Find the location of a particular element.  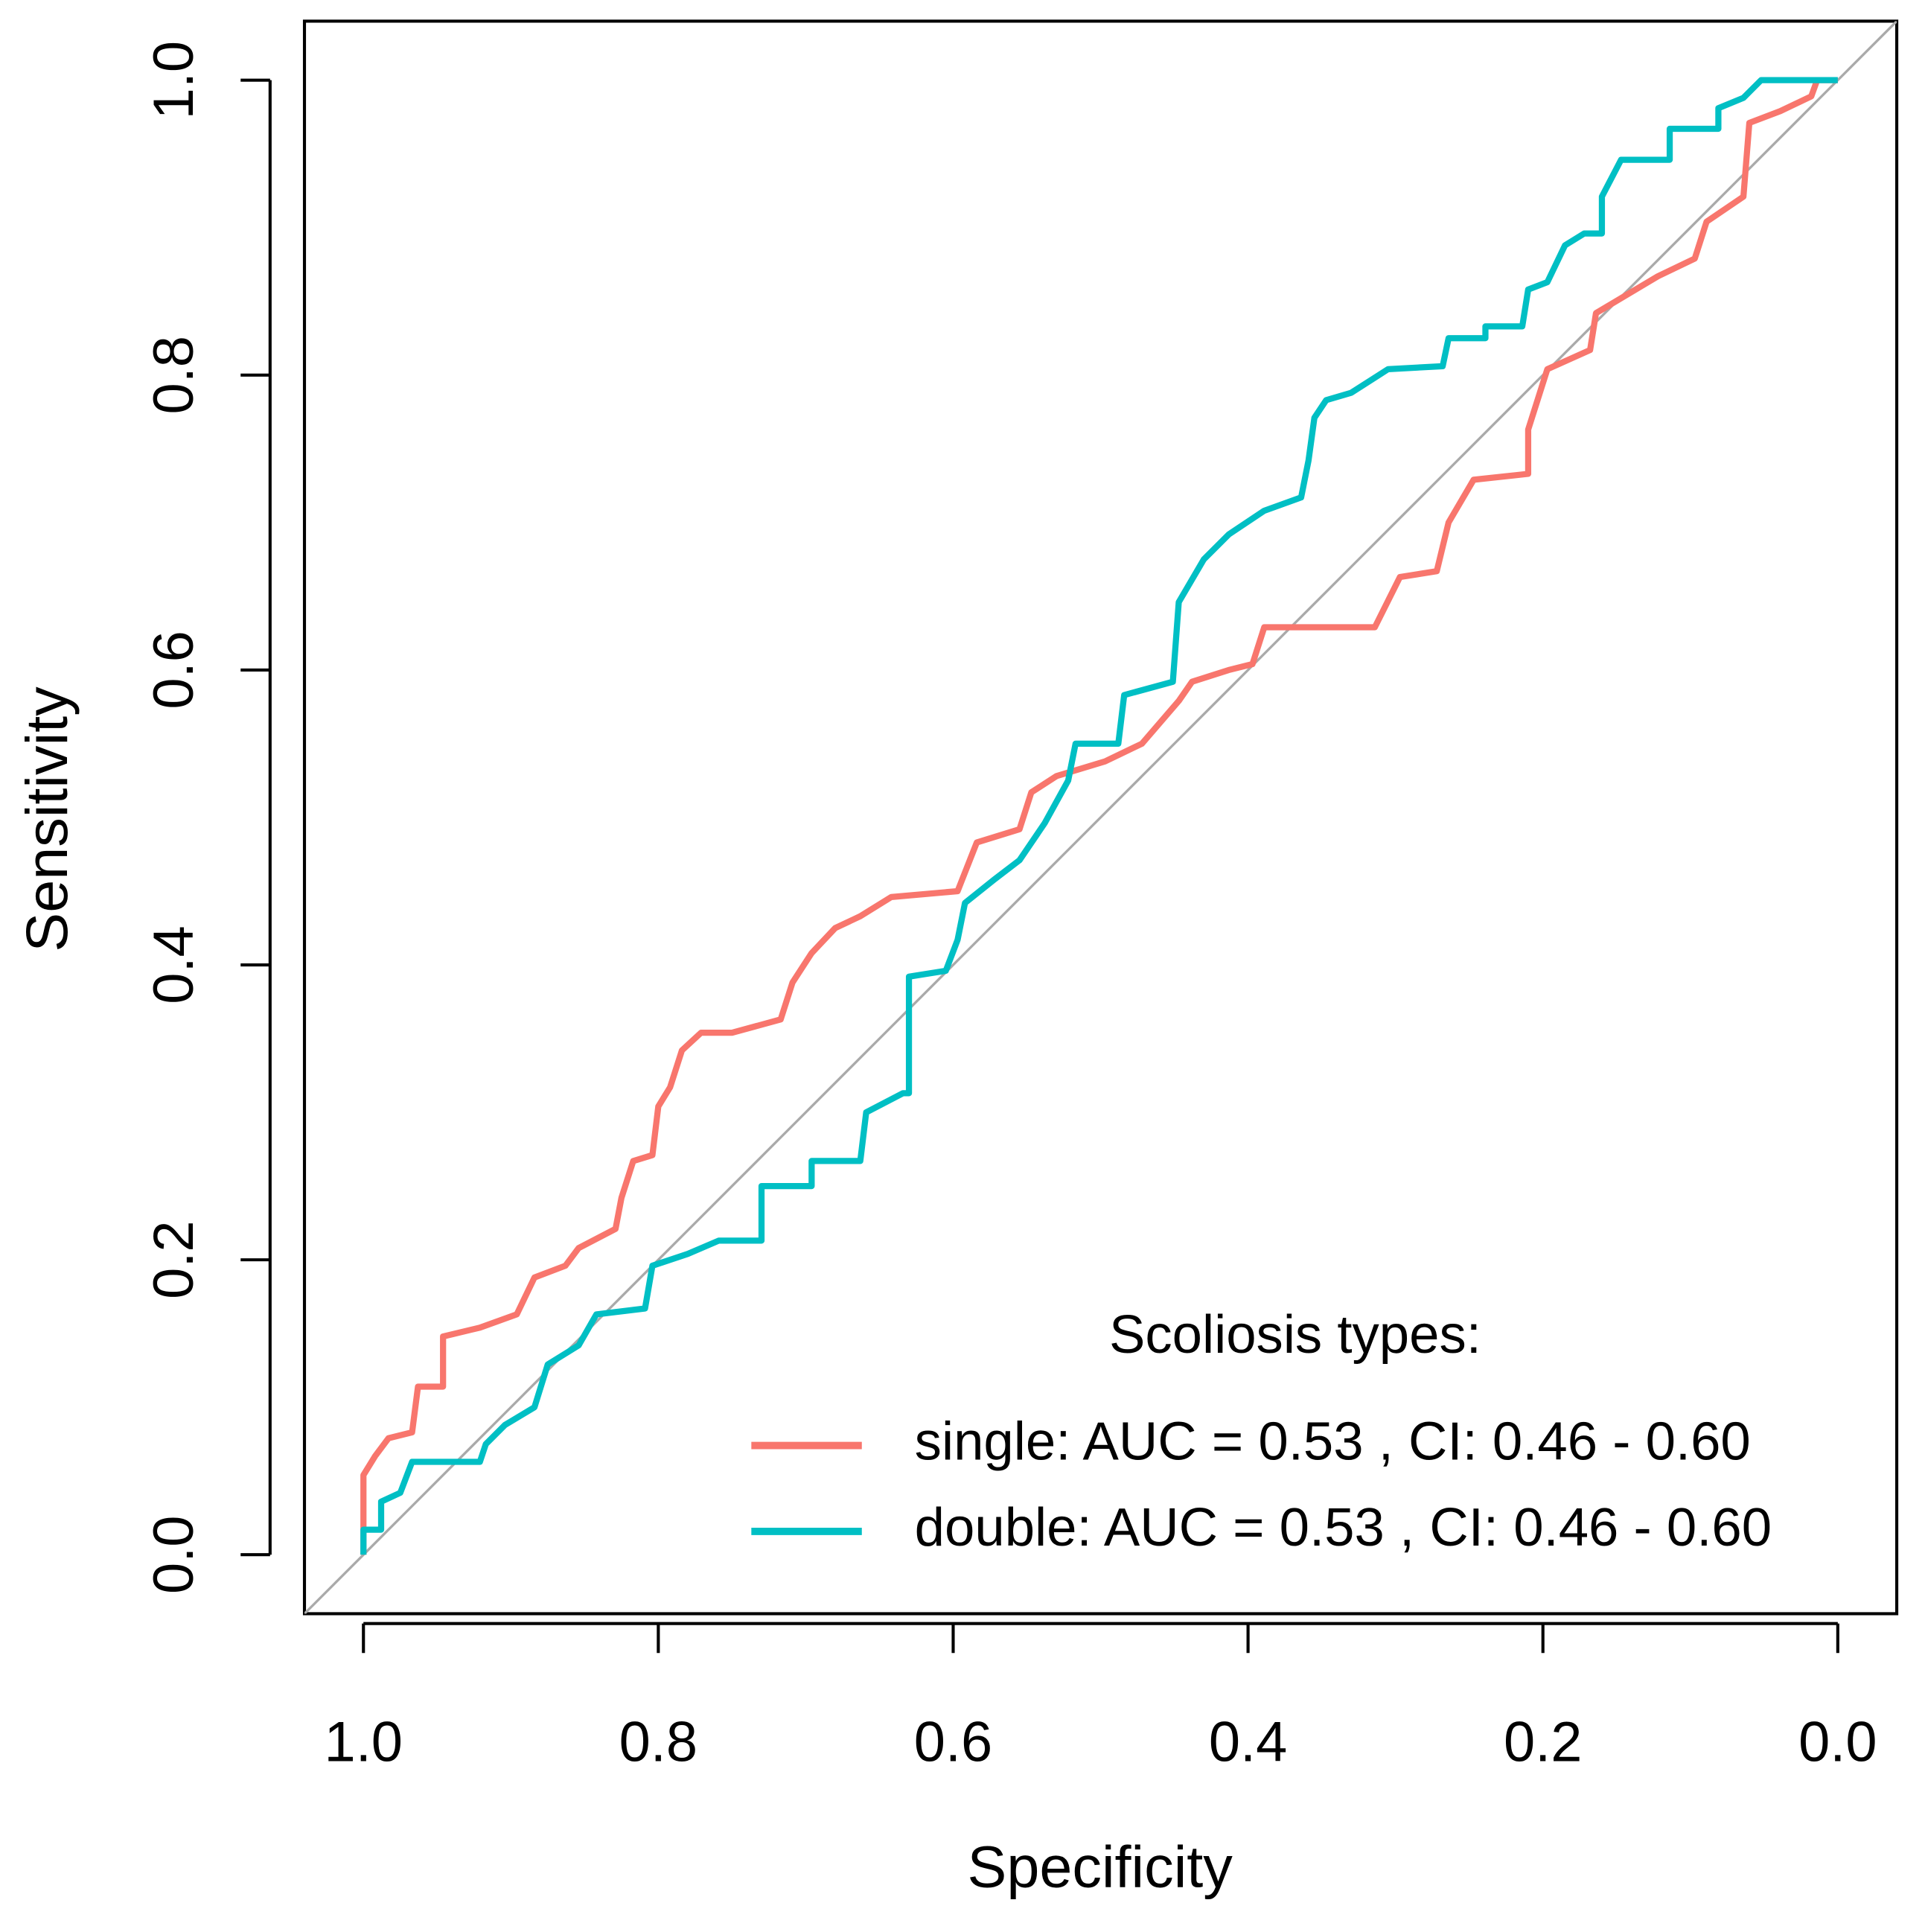

y-tick-label: 0.8 is located at coordinates (173, 375).